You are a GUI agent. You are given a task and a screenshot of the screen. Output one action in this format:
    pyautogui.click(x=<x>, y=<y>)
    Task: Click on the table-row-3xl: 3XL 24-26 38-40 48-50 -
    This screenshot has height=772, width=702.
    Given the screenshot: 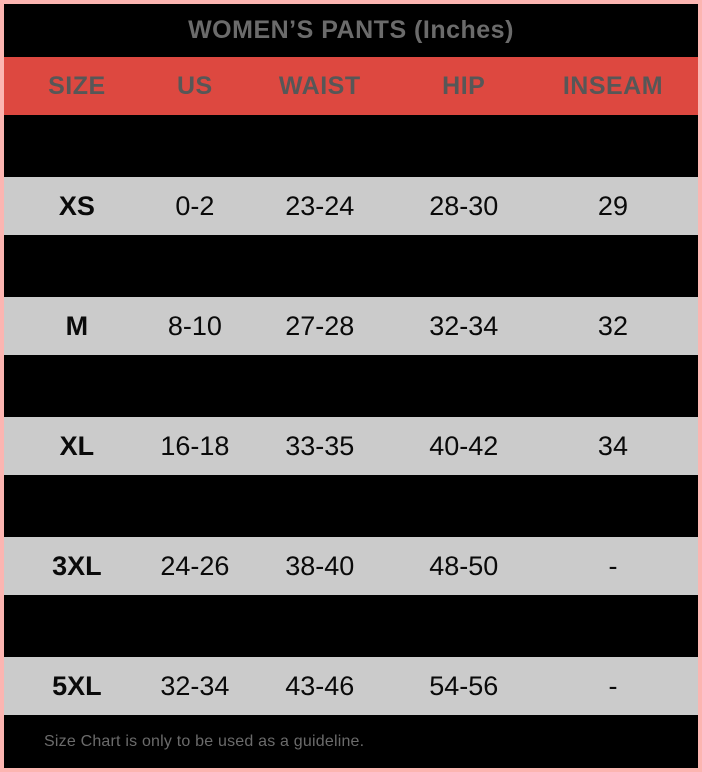 What is the action you would take?
    pyautogui.click(x=351, y=566)
    